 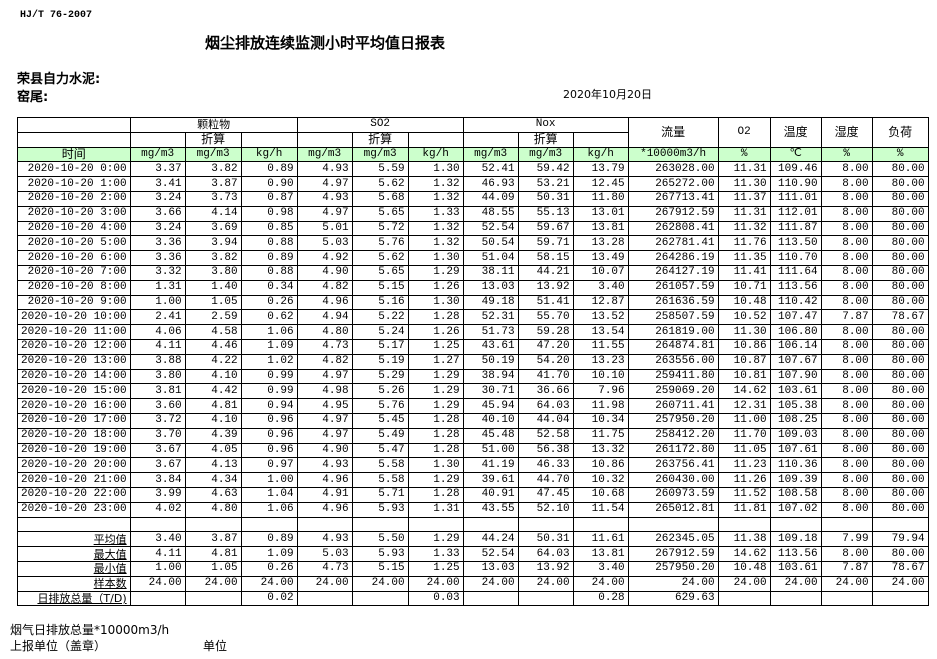 What do you see at coordinates (74, 184) in the screenshot?
I see `row-label: 2020-10-20 1:00` at bounding box center [74, 184].